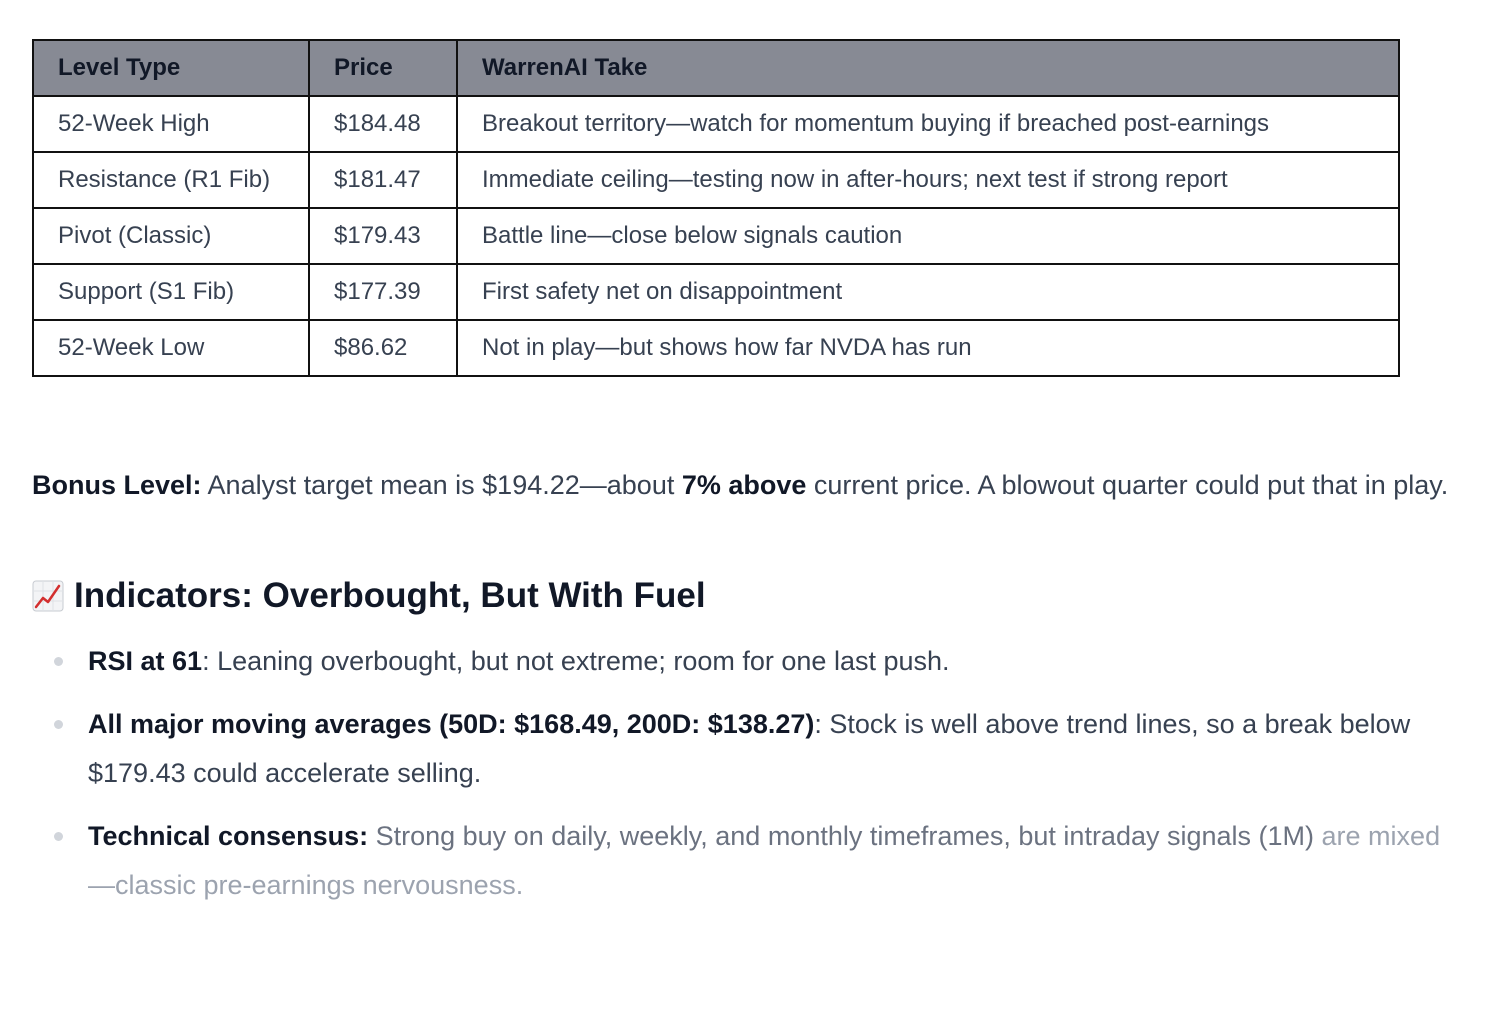  Describe the element at coordinates (928, 292) in the screenshot. I see `cell-take: First safety net on disappointment` at that location.